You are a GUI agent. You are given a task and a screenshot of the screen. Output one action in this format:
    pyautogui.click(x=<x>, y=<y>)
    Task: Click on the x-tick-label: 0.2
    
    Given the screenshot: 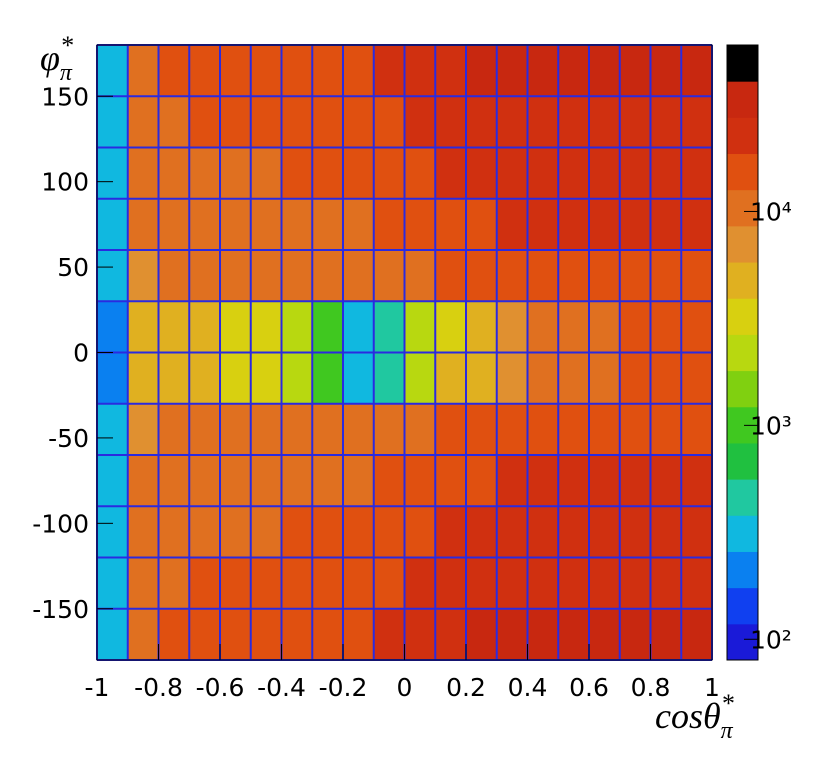 What is the action you would take?
    pyautogui.click(x=466, y=687)
    